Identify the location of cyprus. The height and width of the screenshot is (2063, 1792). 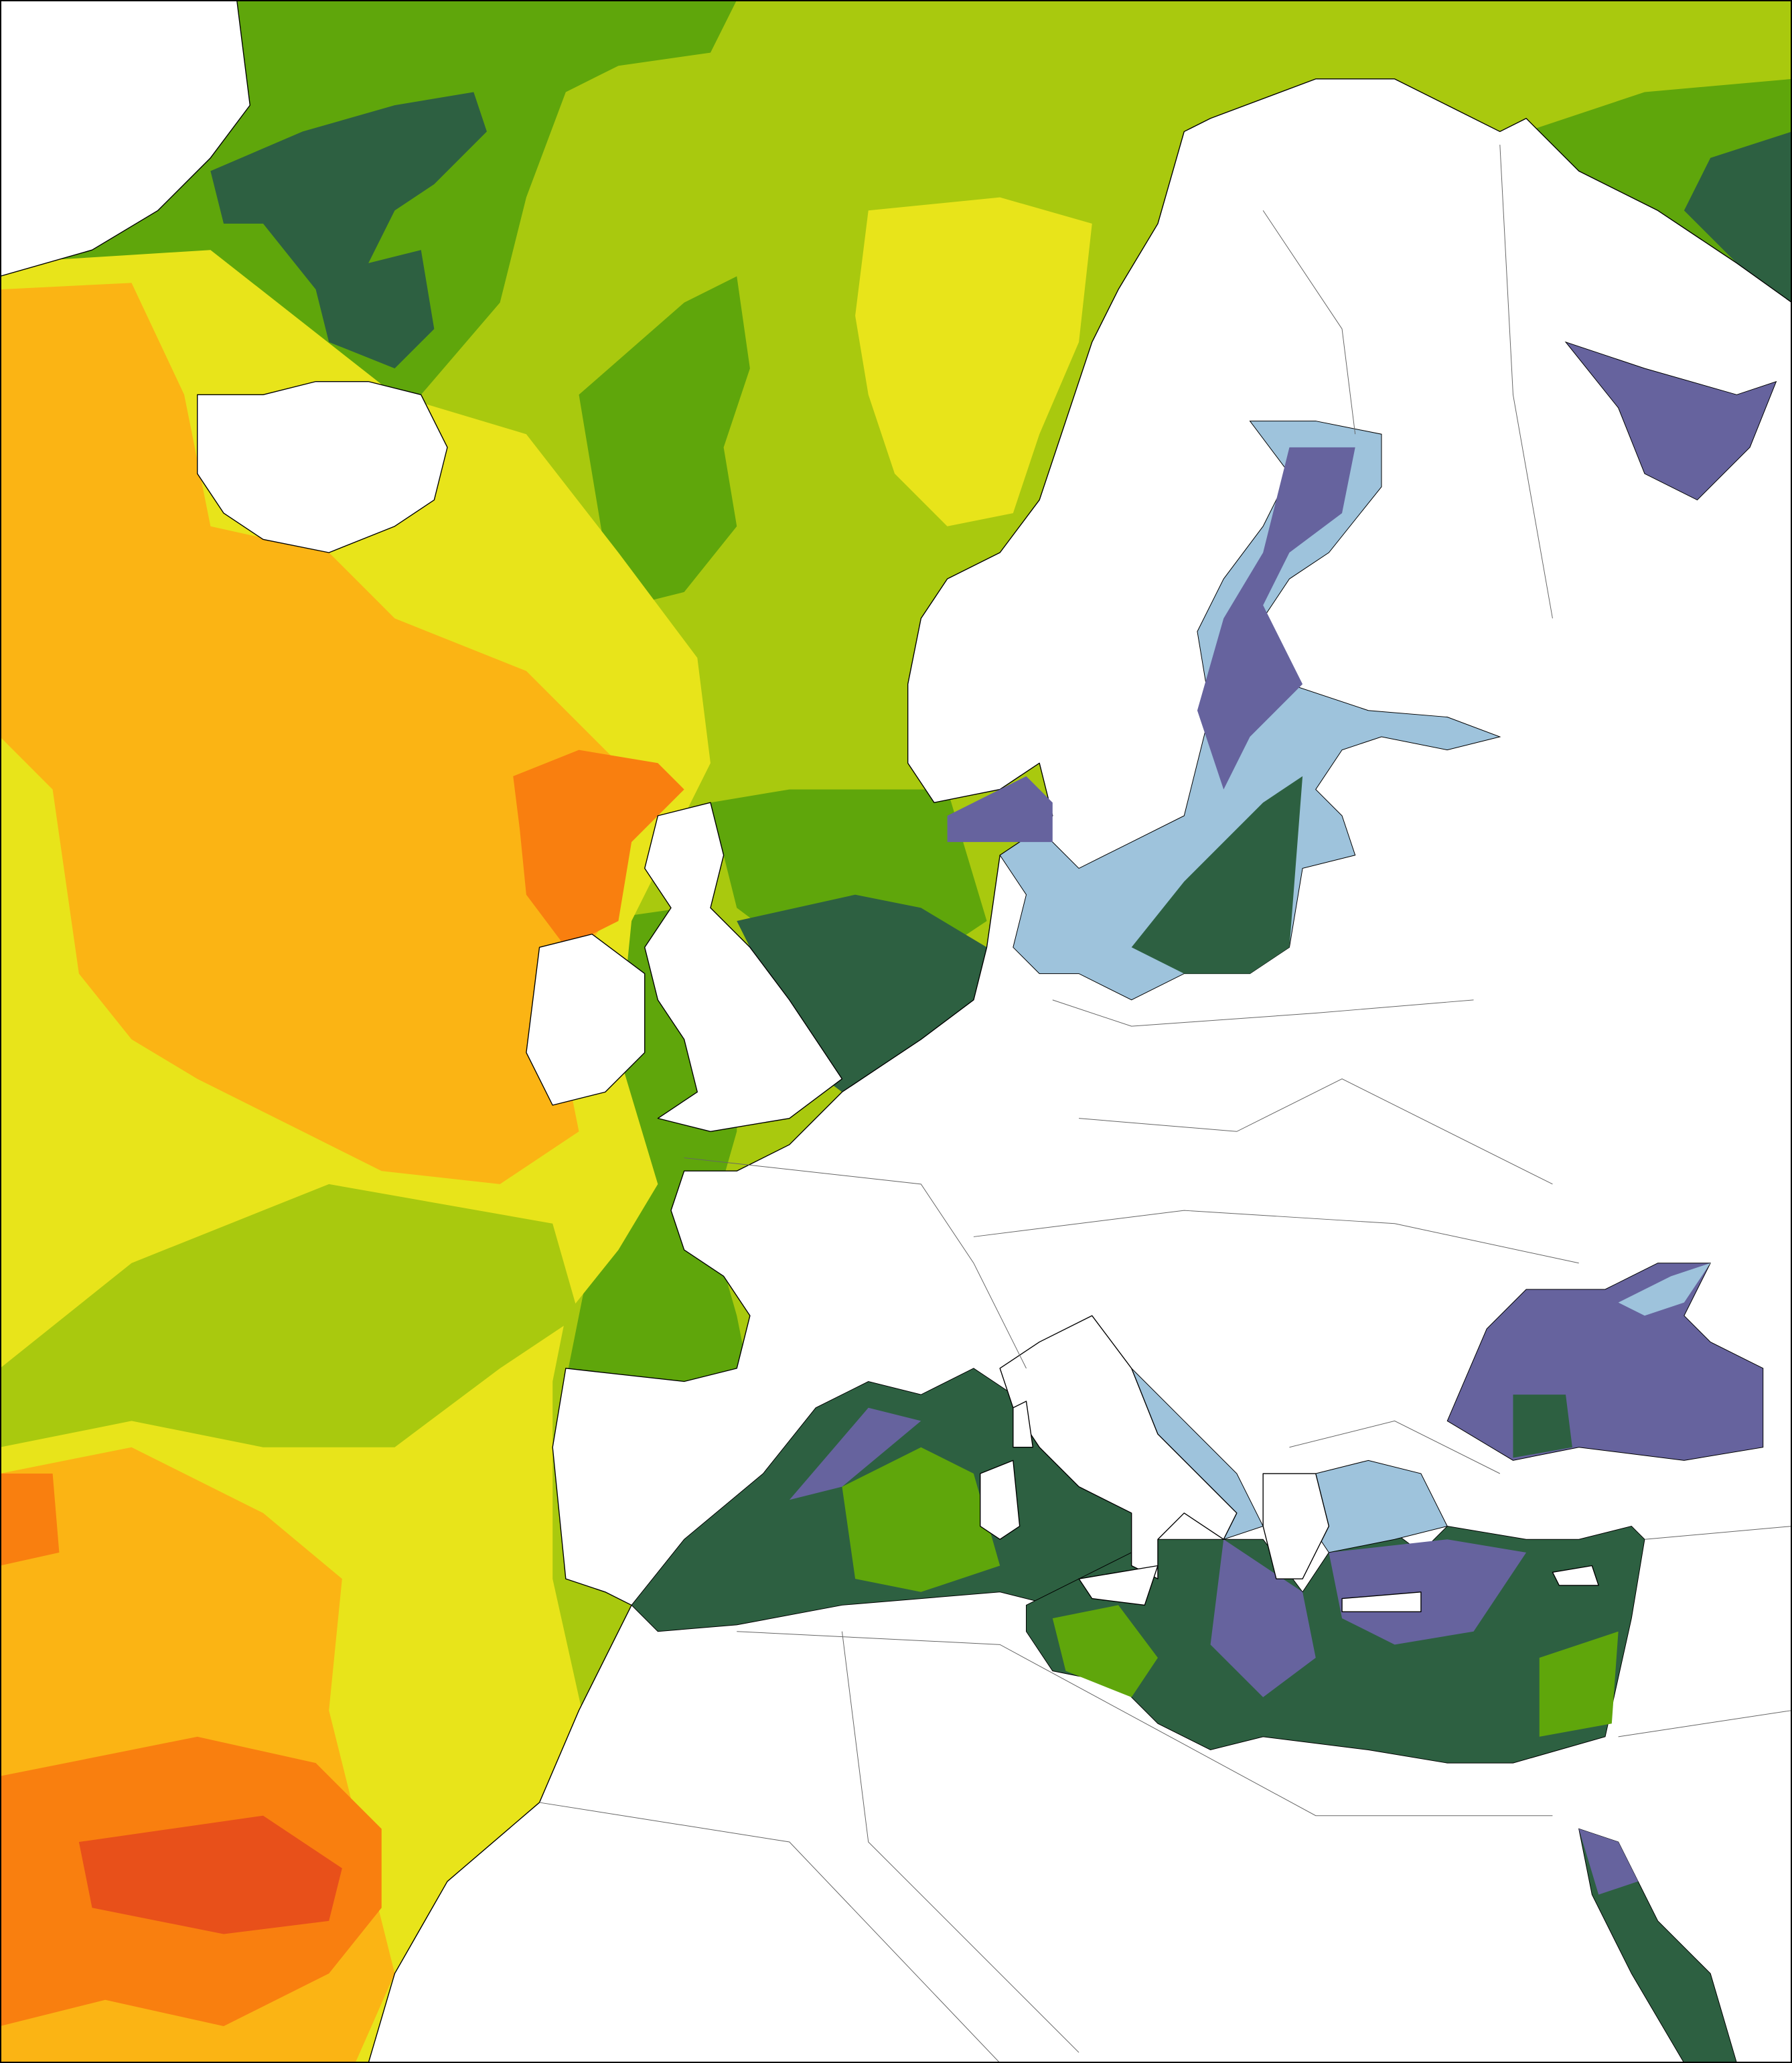
(1575, 1575).